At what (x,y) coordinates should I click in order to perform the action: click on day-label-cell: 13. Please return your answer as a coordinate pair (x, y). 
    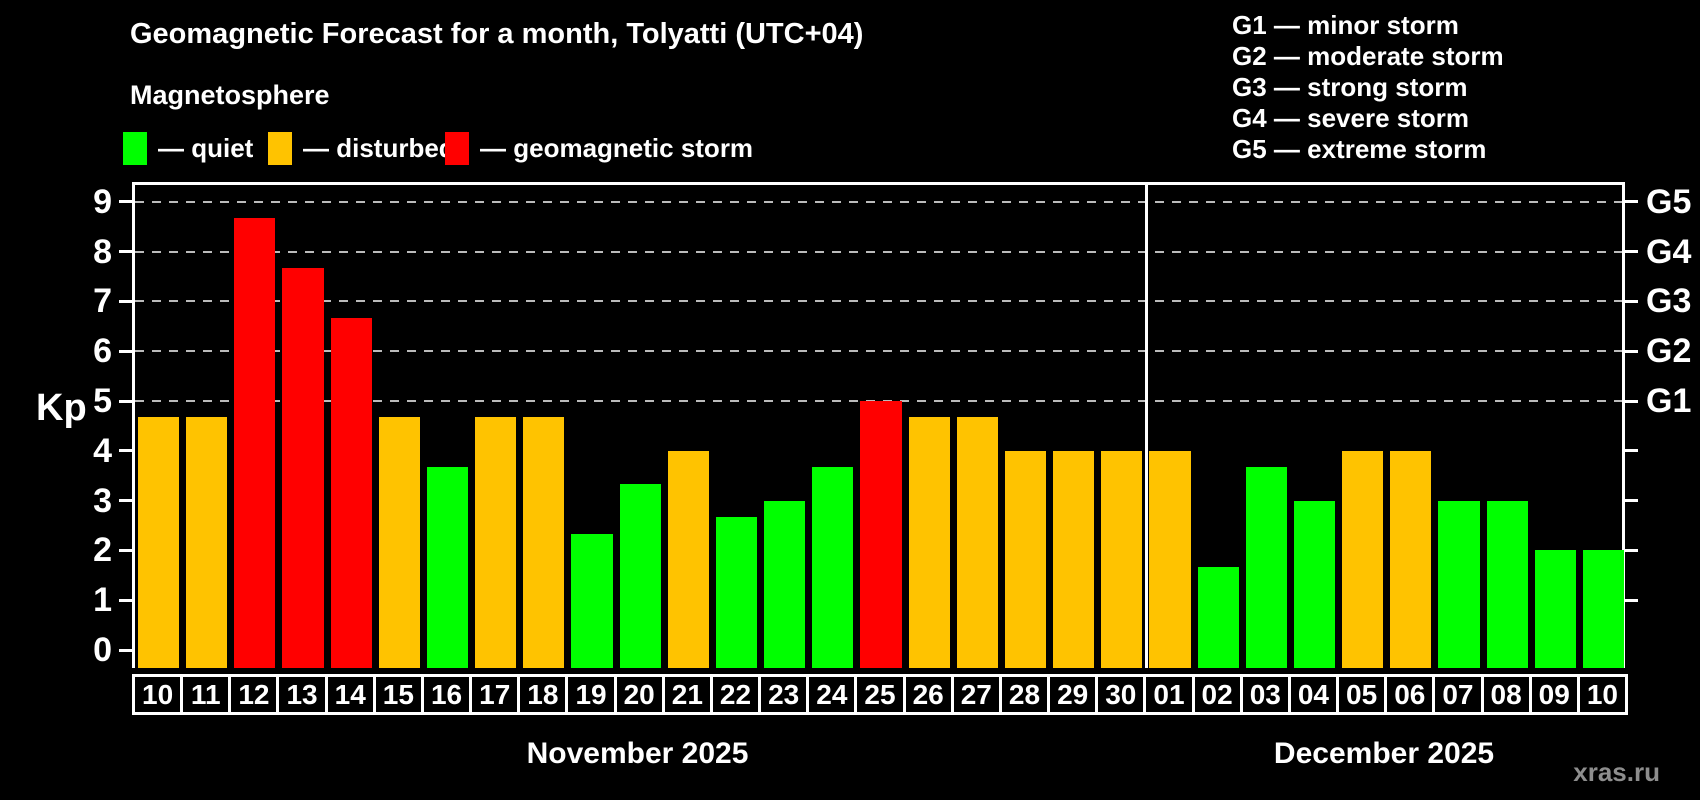
    Looking at the image, I should click on (302, 694).